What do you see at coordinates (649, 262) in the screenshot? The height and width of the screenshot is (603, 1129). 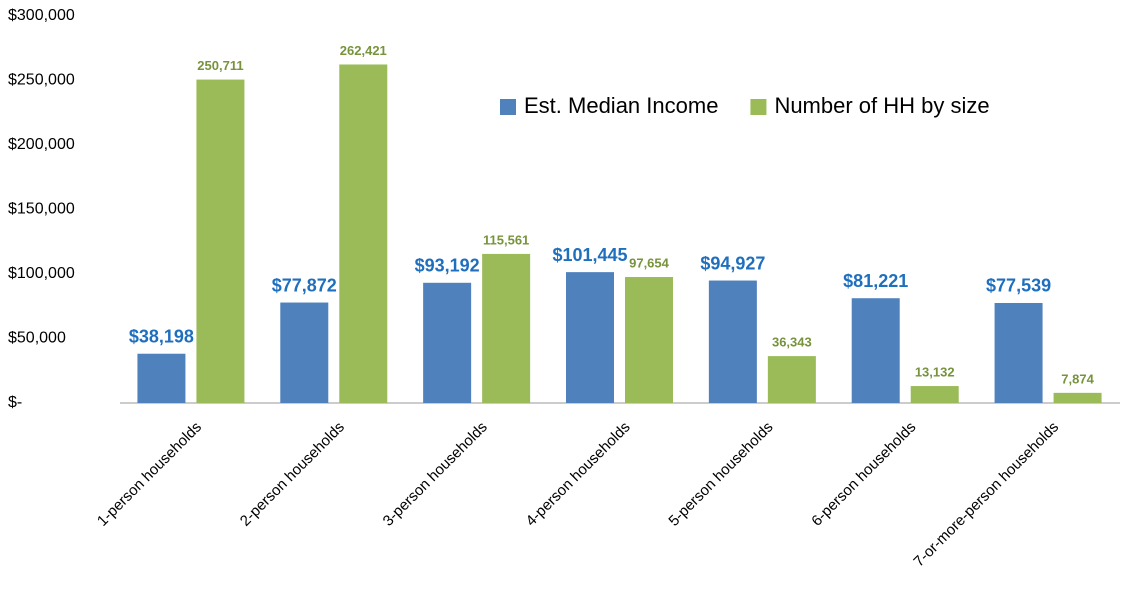 I see `data-label: 97,654` at bounding box center [649, 262].